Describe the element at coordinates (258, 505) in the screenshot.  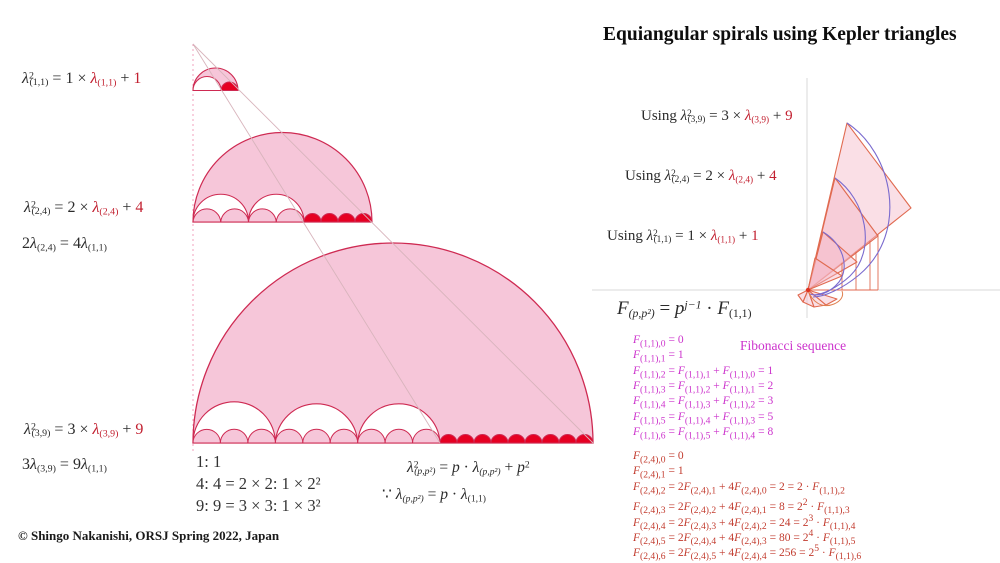
I see `ratio-line-3: 9: 9 = 3 × 3: 1 × 3²` at that location.